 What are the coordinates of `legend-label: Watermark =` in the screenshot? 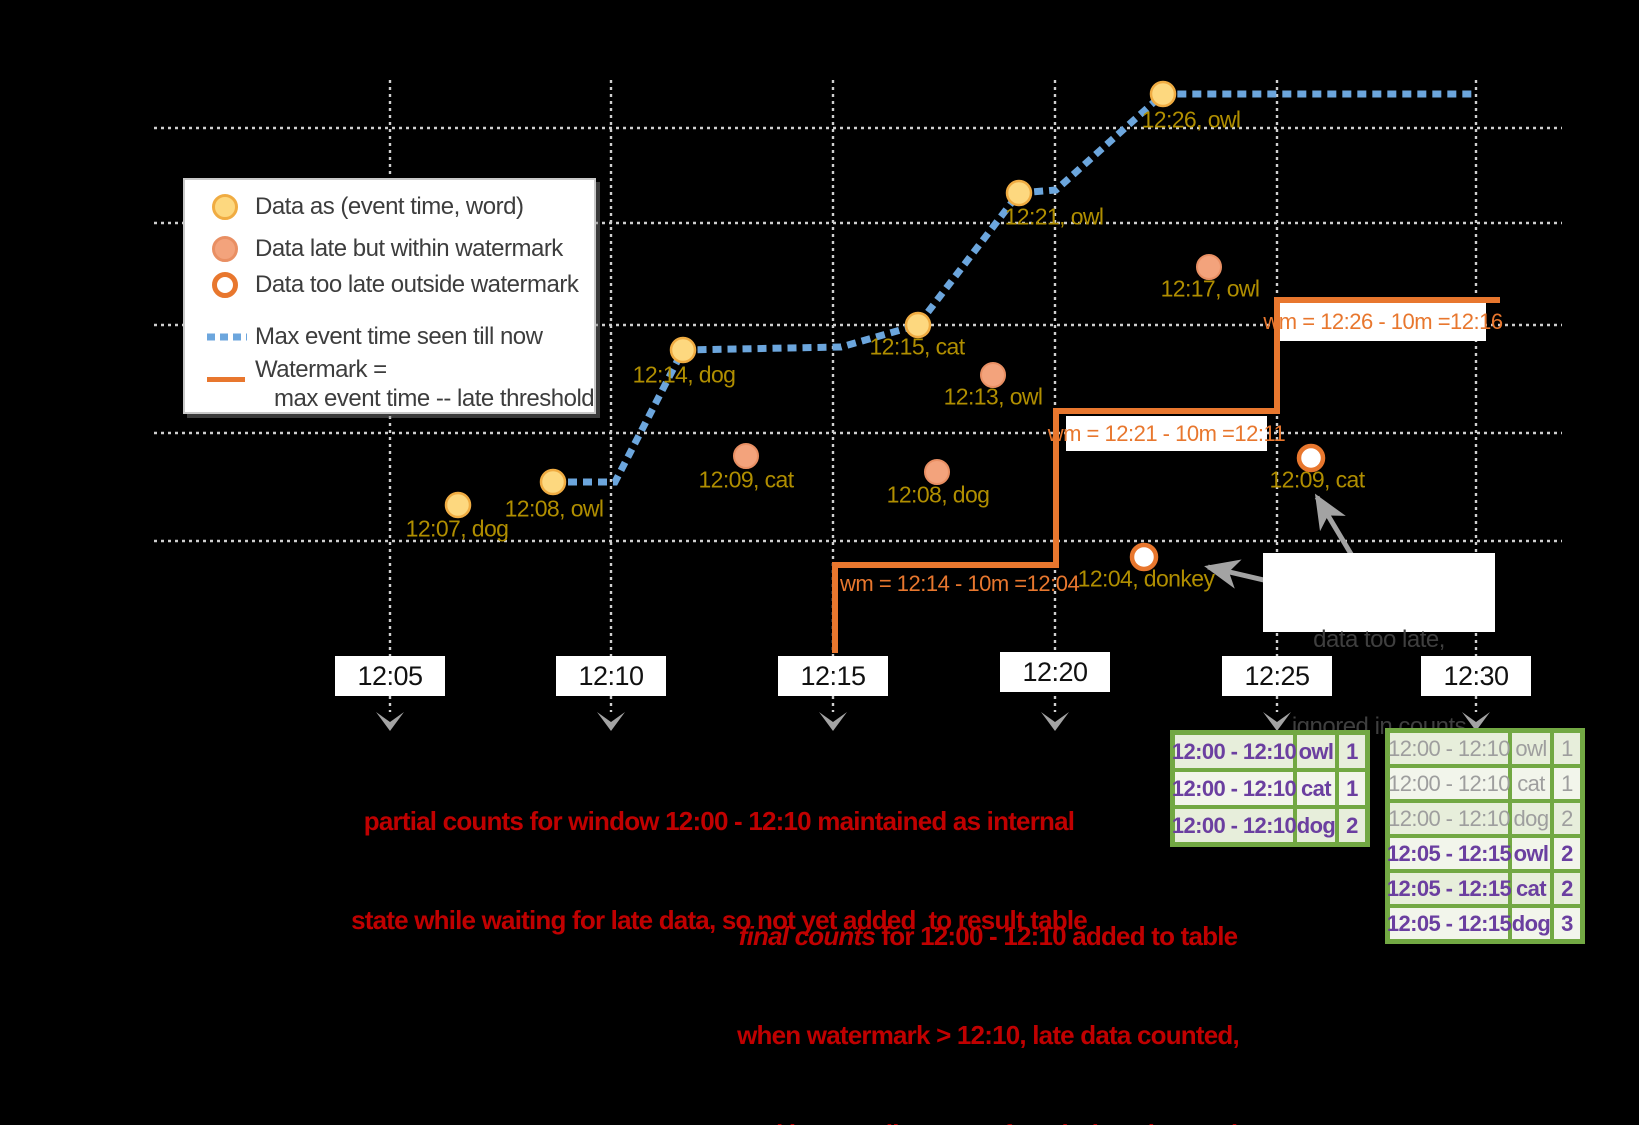 It's located at (321, 369).